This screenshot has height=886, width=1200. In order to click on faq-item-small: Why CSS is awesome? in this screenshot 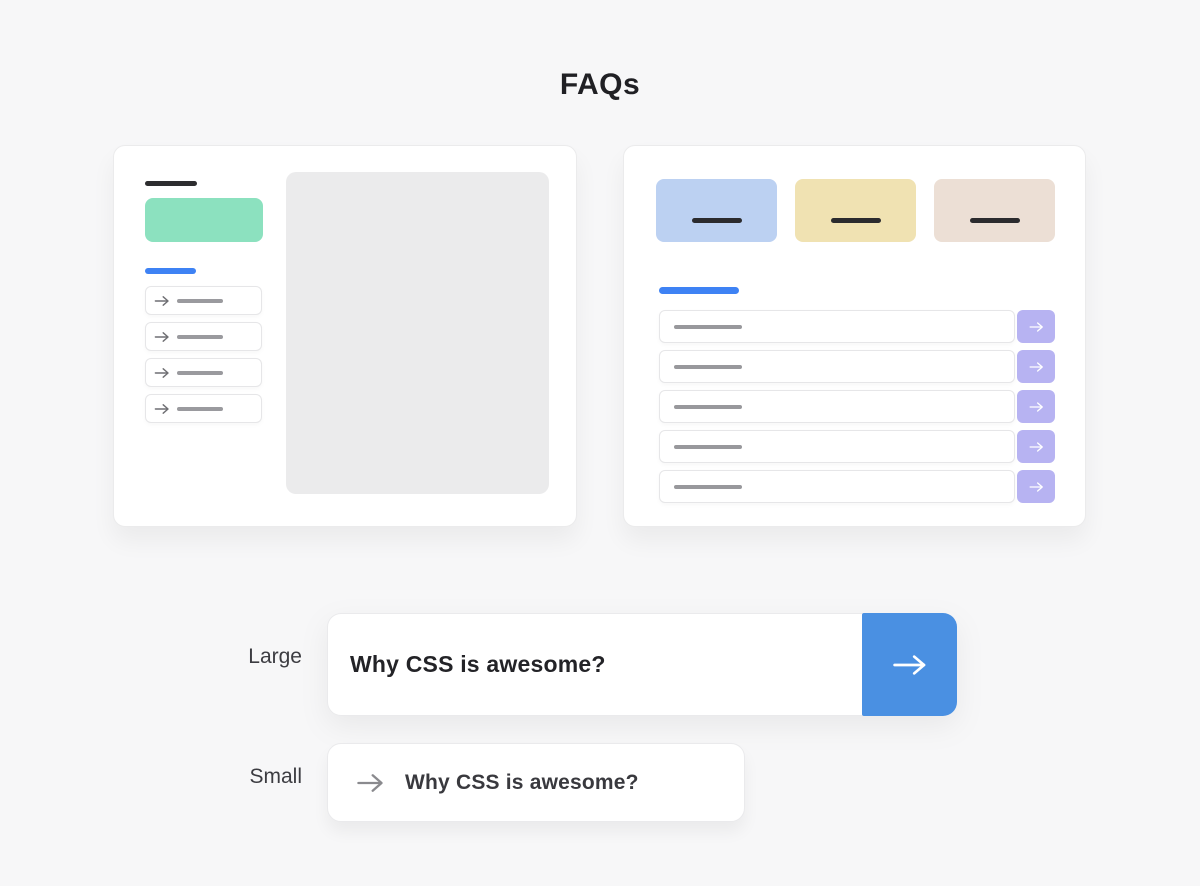, I will do `click(536, 782)`.